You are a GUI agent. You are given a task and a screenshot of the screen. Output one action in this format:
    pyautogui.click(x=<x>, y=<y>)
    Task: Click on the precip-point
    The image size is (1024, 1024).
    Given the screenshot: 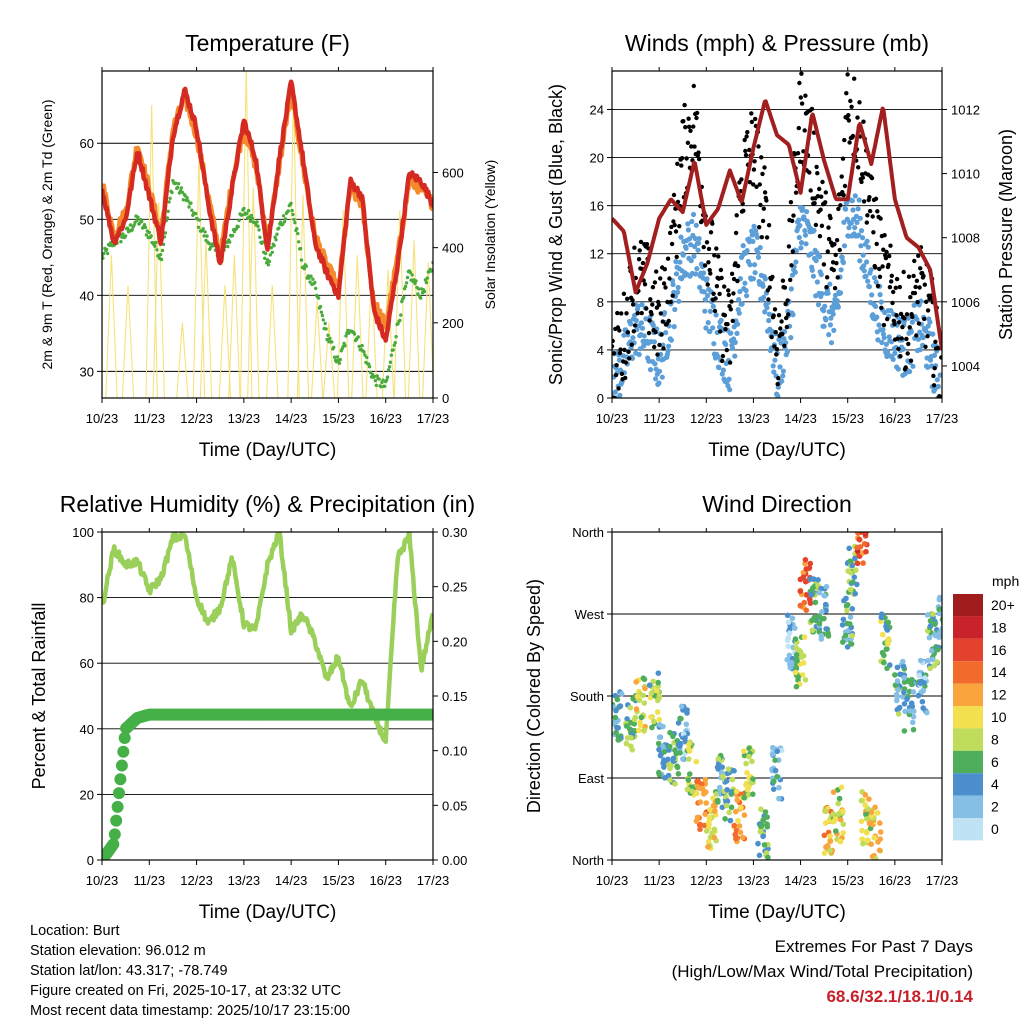 What is the action you would take?
    pyautogui.click(x=113, y=844)
    